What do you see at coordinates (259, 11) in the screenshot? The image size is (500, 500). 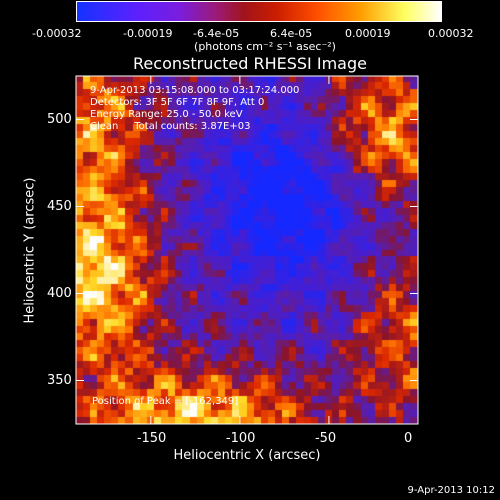 I see `colorbar-gradient` at bounding box center [259, 11].